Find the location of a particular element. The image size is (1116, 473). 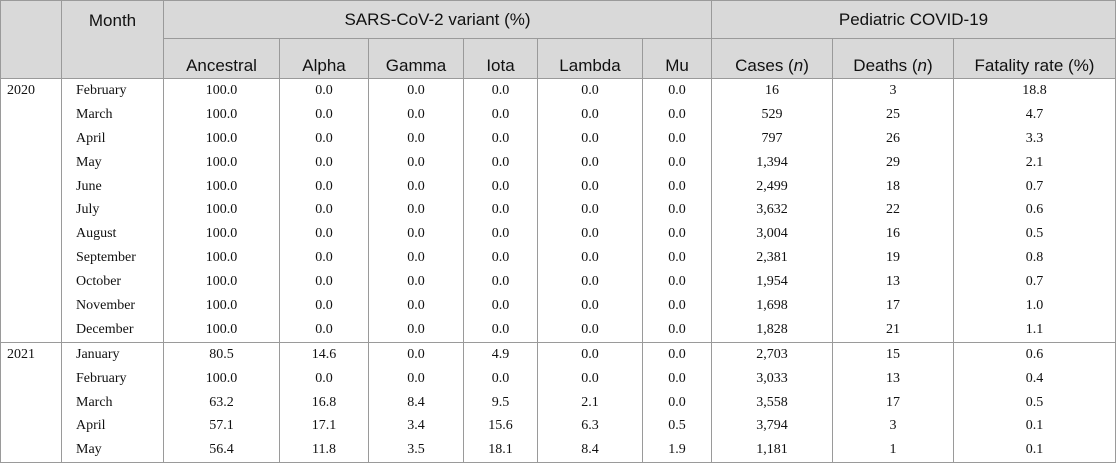

table-cell: 3,033 is located at coordinates (772, 378).